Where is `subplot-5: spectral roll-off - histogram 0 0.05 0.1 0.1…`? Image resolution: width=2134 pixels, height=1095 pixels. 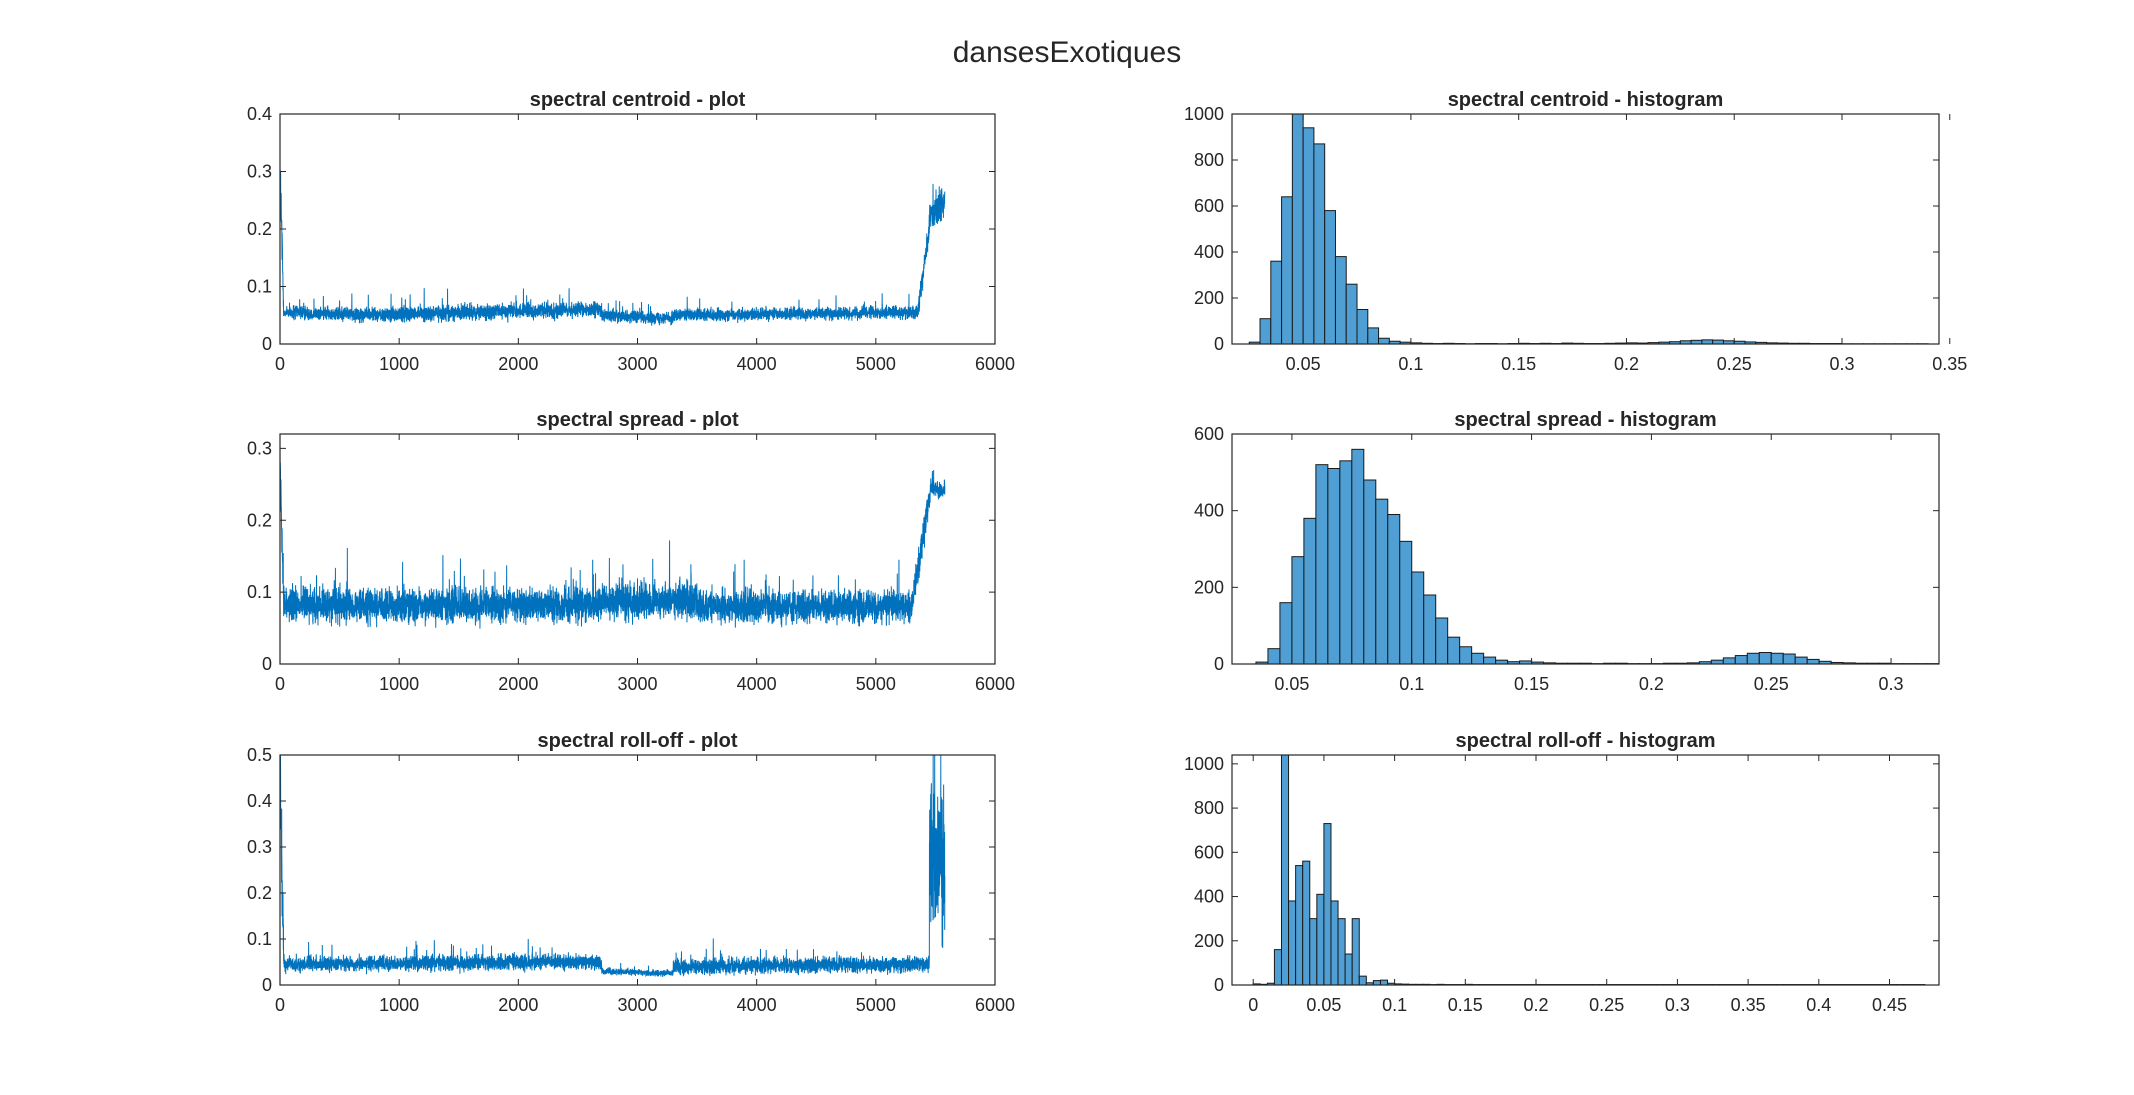
subplot-5: spectral roll-off - histogram 0 0.05 0.1 0.1… is located at coordinates (1562, 872).